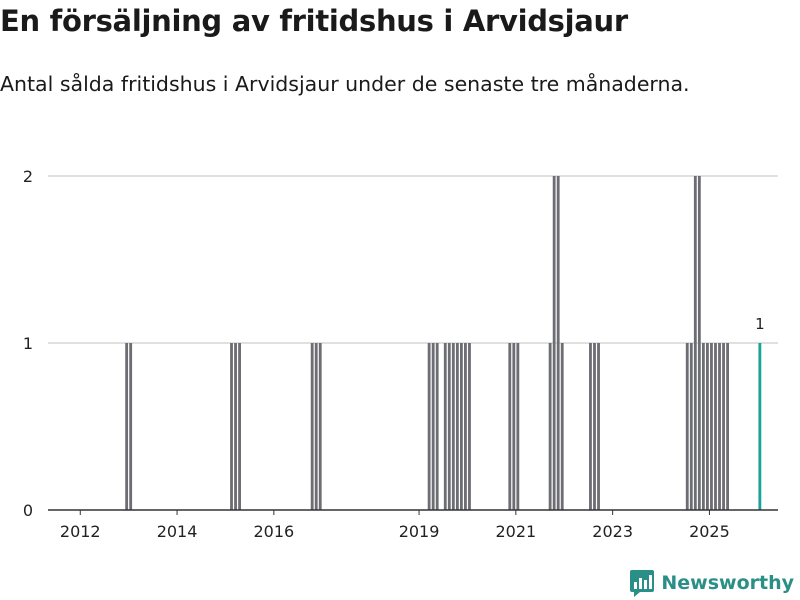  What do you see at coordinates (515, 531) in the screenshot?
I see `x-tick-label: 2021` at bounding box center [515, 531].